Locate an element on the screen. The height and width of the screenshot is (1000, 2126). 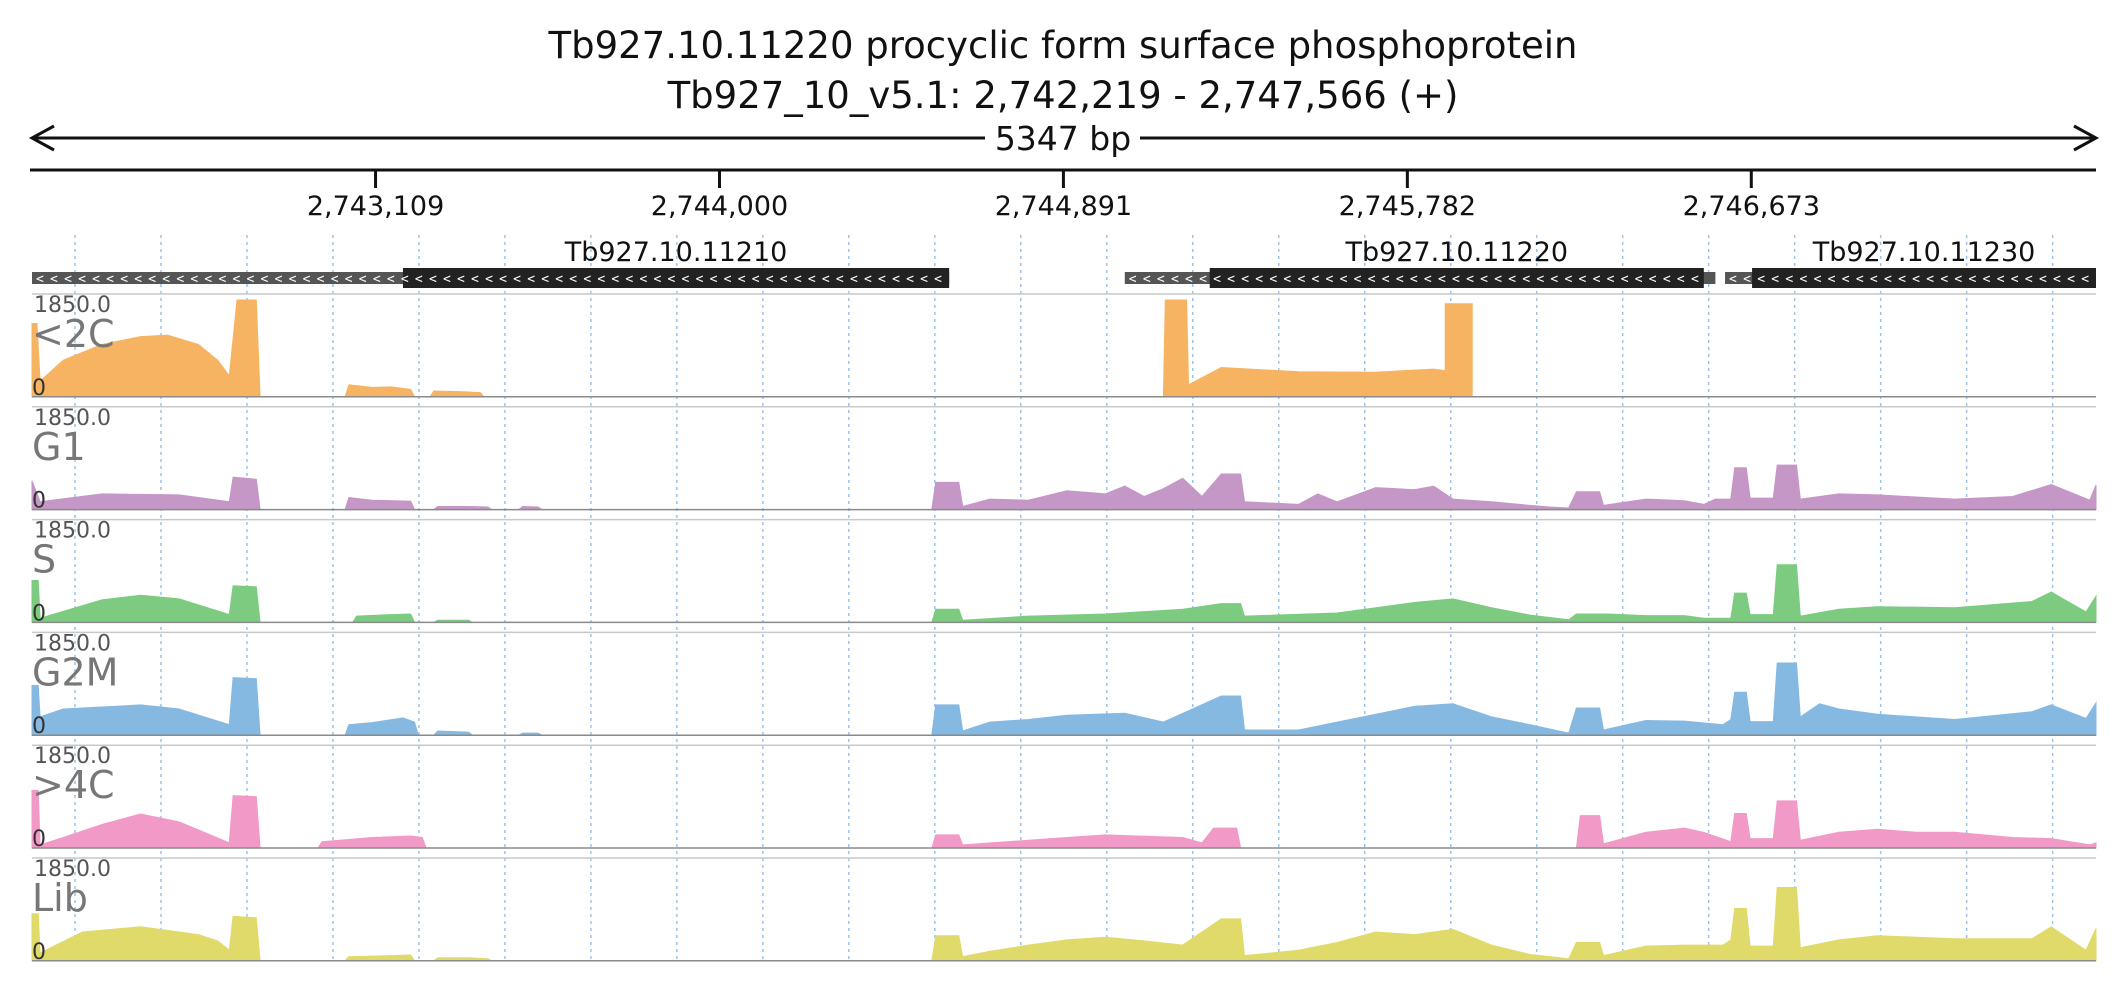
track-name: <2C is located at coordinates (73, 334).